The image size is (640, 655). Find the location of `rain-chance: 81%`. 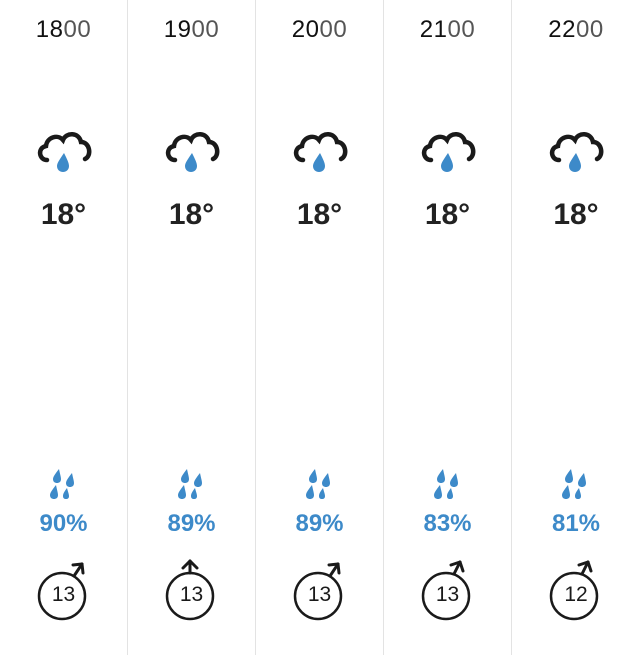

rain-chance: 81% is located at coordinates (576, 523).